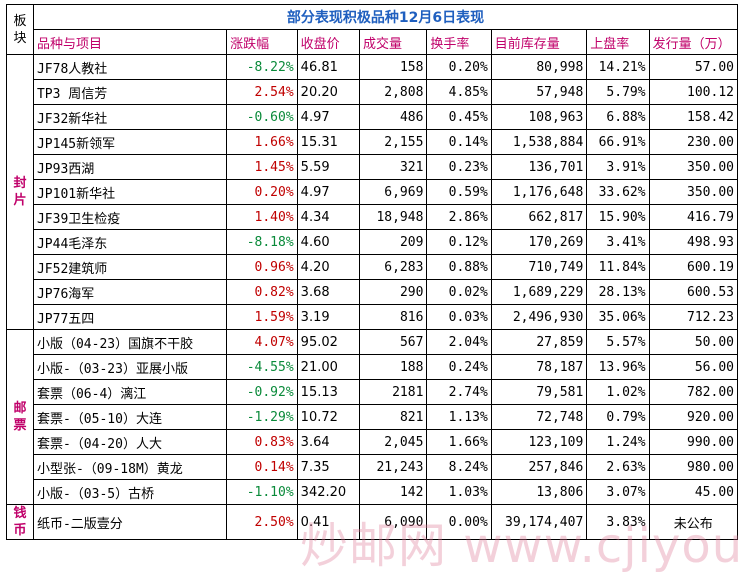 This screenshot has height=576, width=744. I want to click on cell-name: JP76海军, so click(130, 292).